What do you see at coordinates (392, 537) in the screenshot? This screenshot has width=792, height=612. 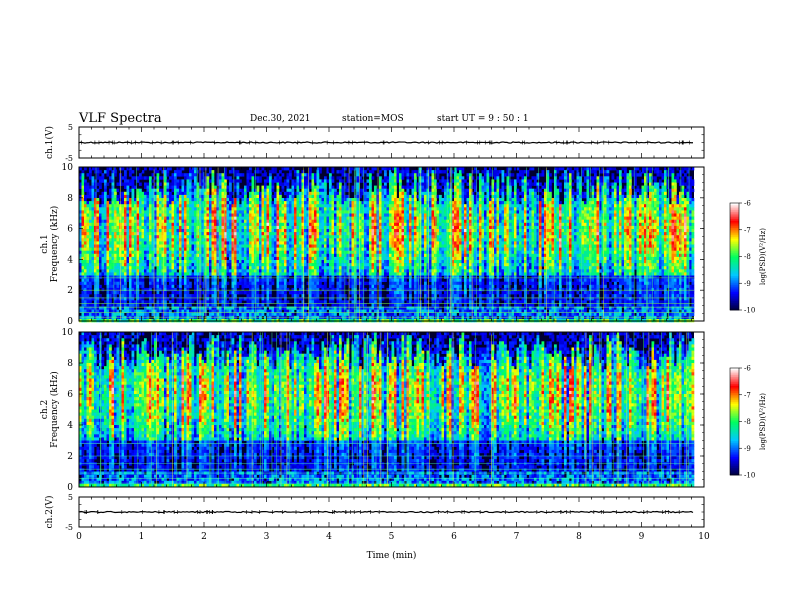 I see `x-tick-label: 5` at bounding box center [392, 537].